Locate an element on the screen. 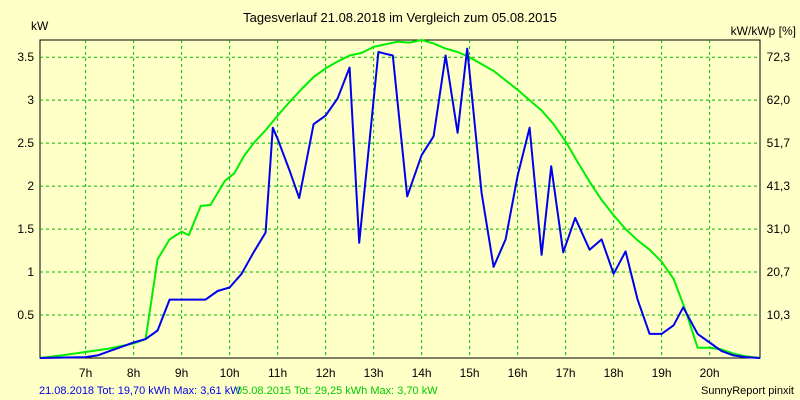 The width and height of the screenshot is (800, 400). y-right-tick-label: 20,7 is located at coordinates (779, 272).